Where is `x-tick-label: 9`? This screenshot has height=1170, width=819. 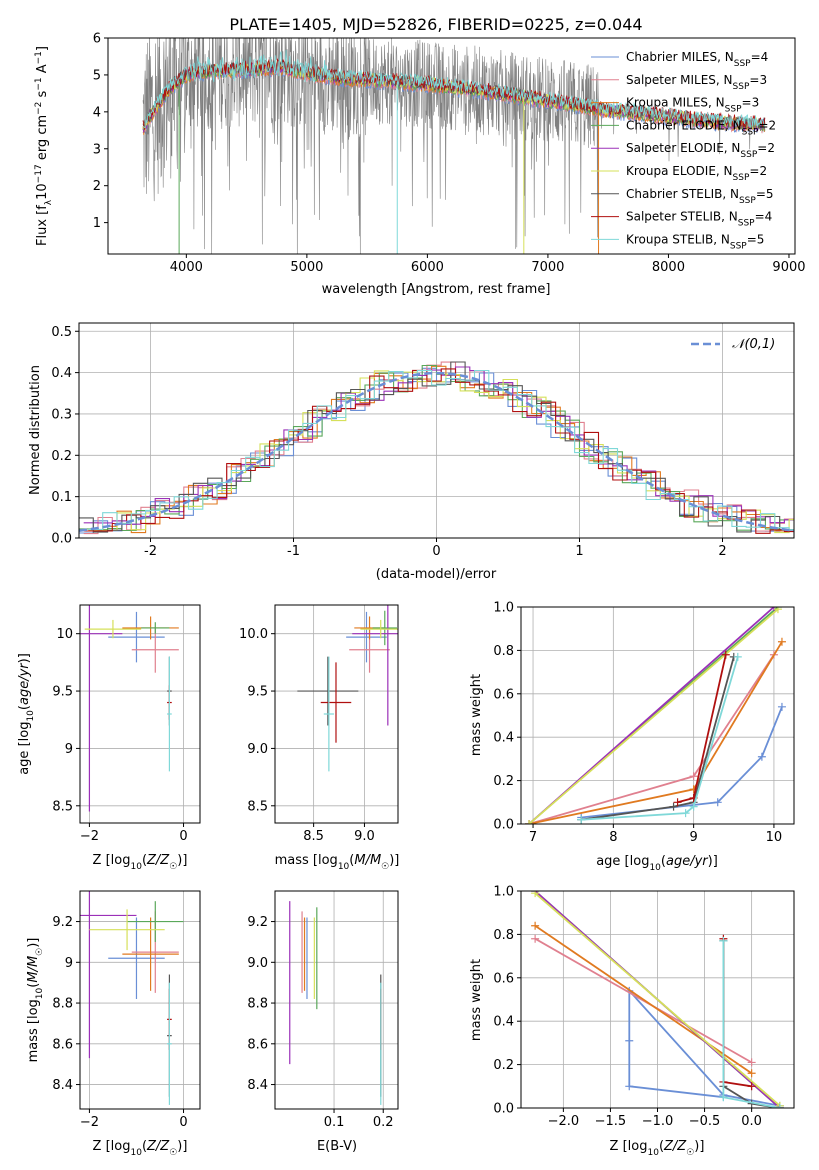 x-tick-label: 9 is located at coordinates (693, 837).